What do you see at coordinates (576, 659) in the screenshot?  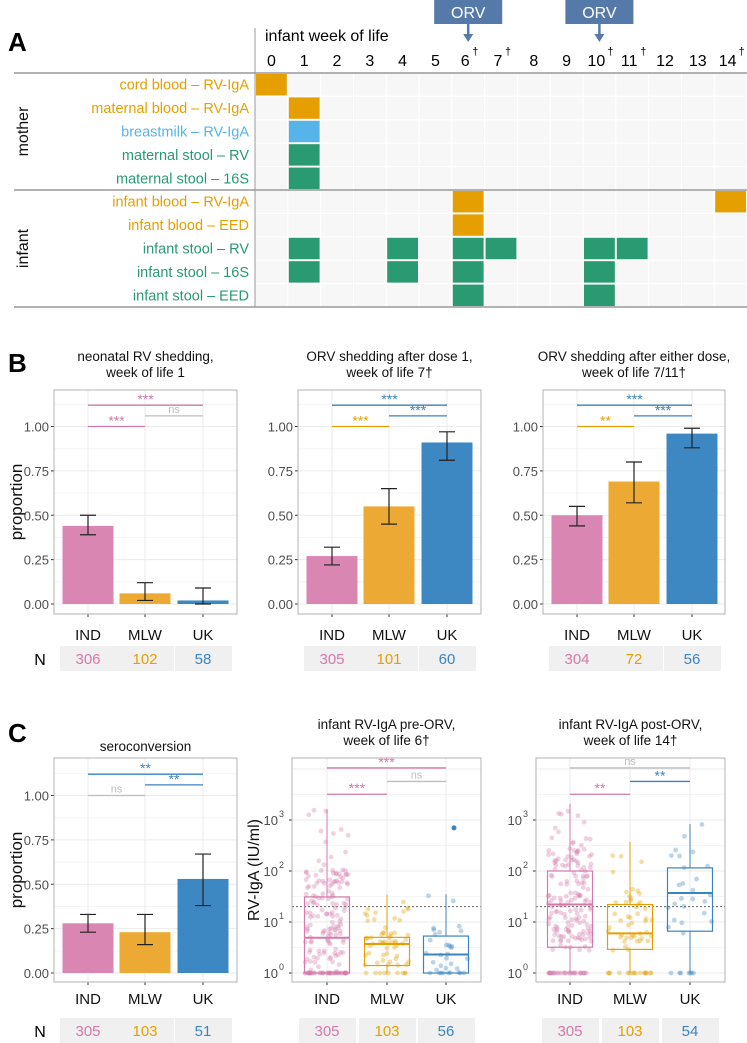 I see `n-count: 304` at bounding box center [576, 659].